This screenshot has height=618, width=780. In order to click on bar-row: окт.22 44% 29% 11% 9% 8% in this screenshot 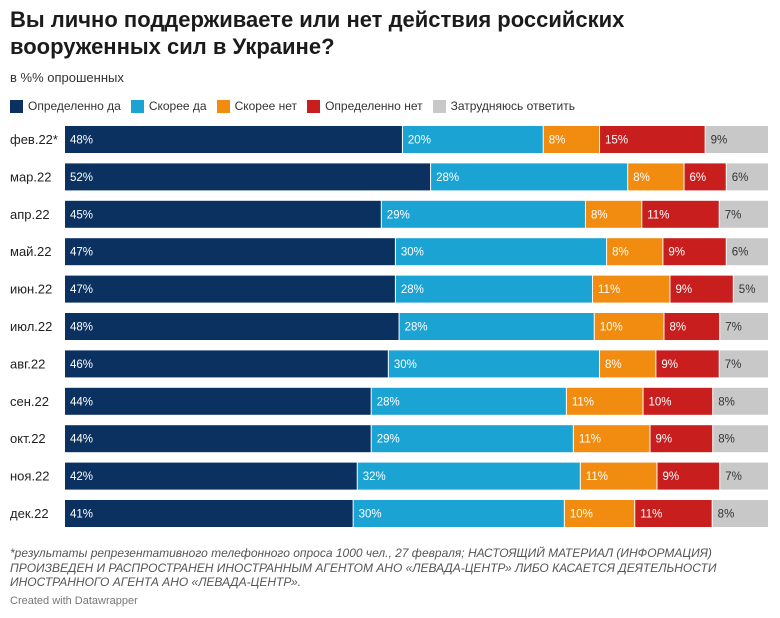, I will do `click(389, 439)`.